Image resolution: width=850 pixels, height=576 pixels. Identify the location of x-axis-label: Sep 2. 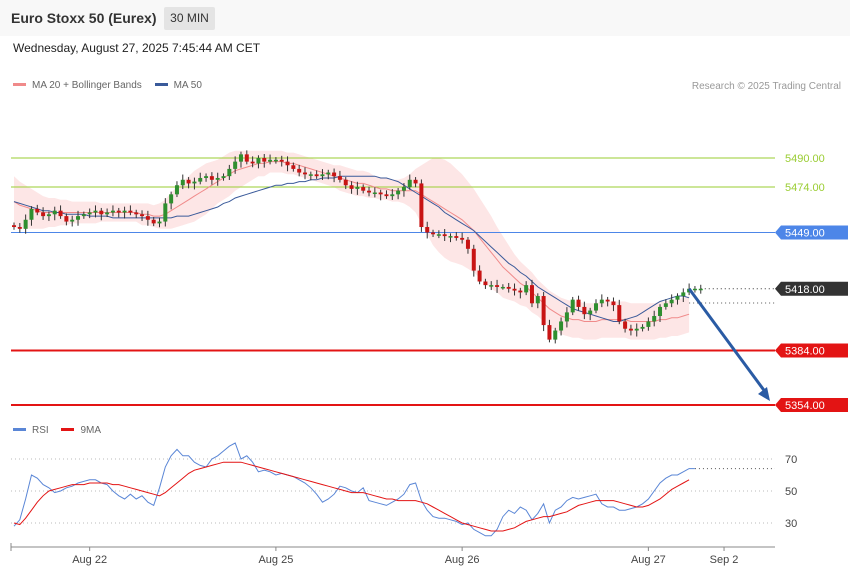
(724, 560).